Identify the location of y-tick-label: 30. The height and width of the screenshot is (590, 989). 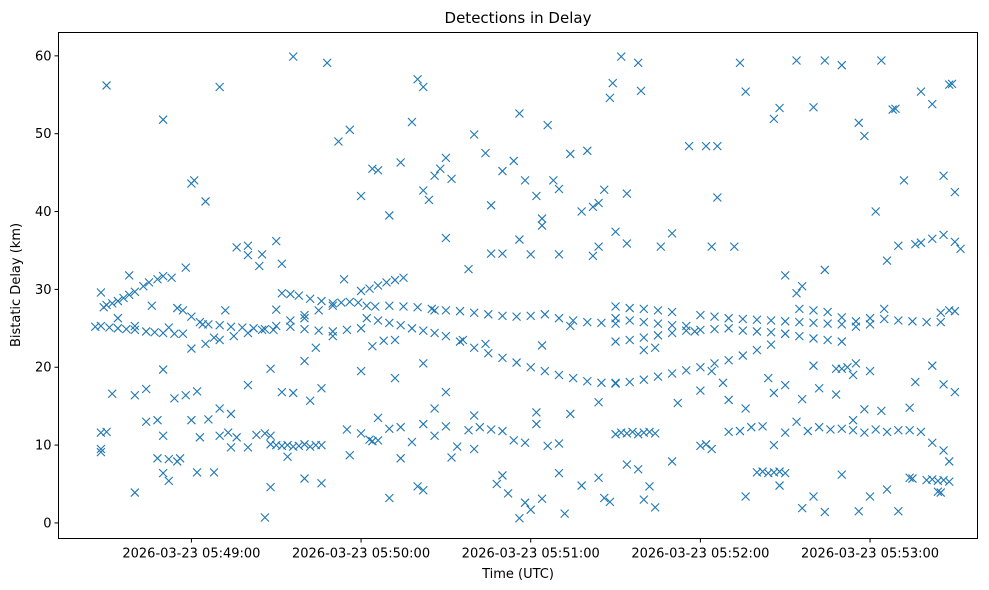
(43, 290).